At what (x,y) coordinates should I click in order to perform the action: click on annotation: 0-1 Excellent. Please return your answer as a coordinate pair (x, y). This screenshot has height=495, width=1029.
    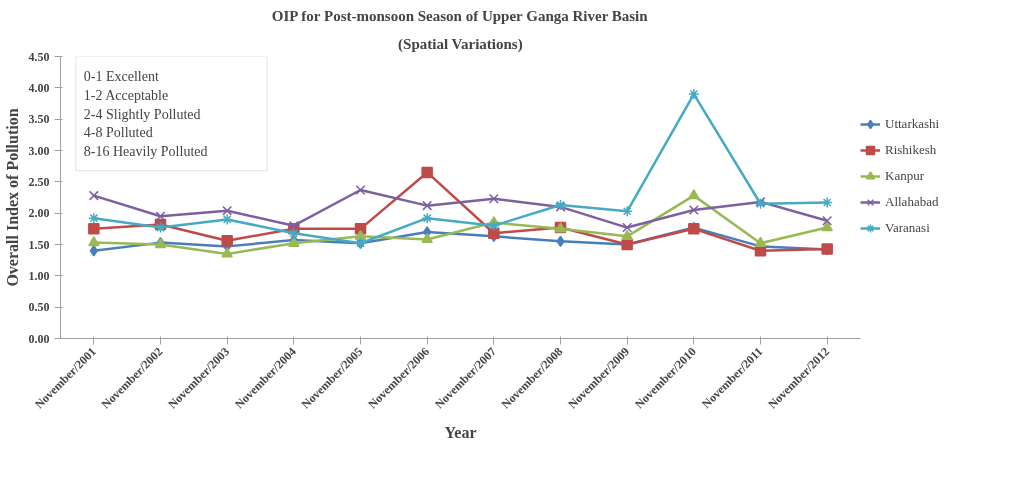
    Looking at the image, I should click on (121, 76).